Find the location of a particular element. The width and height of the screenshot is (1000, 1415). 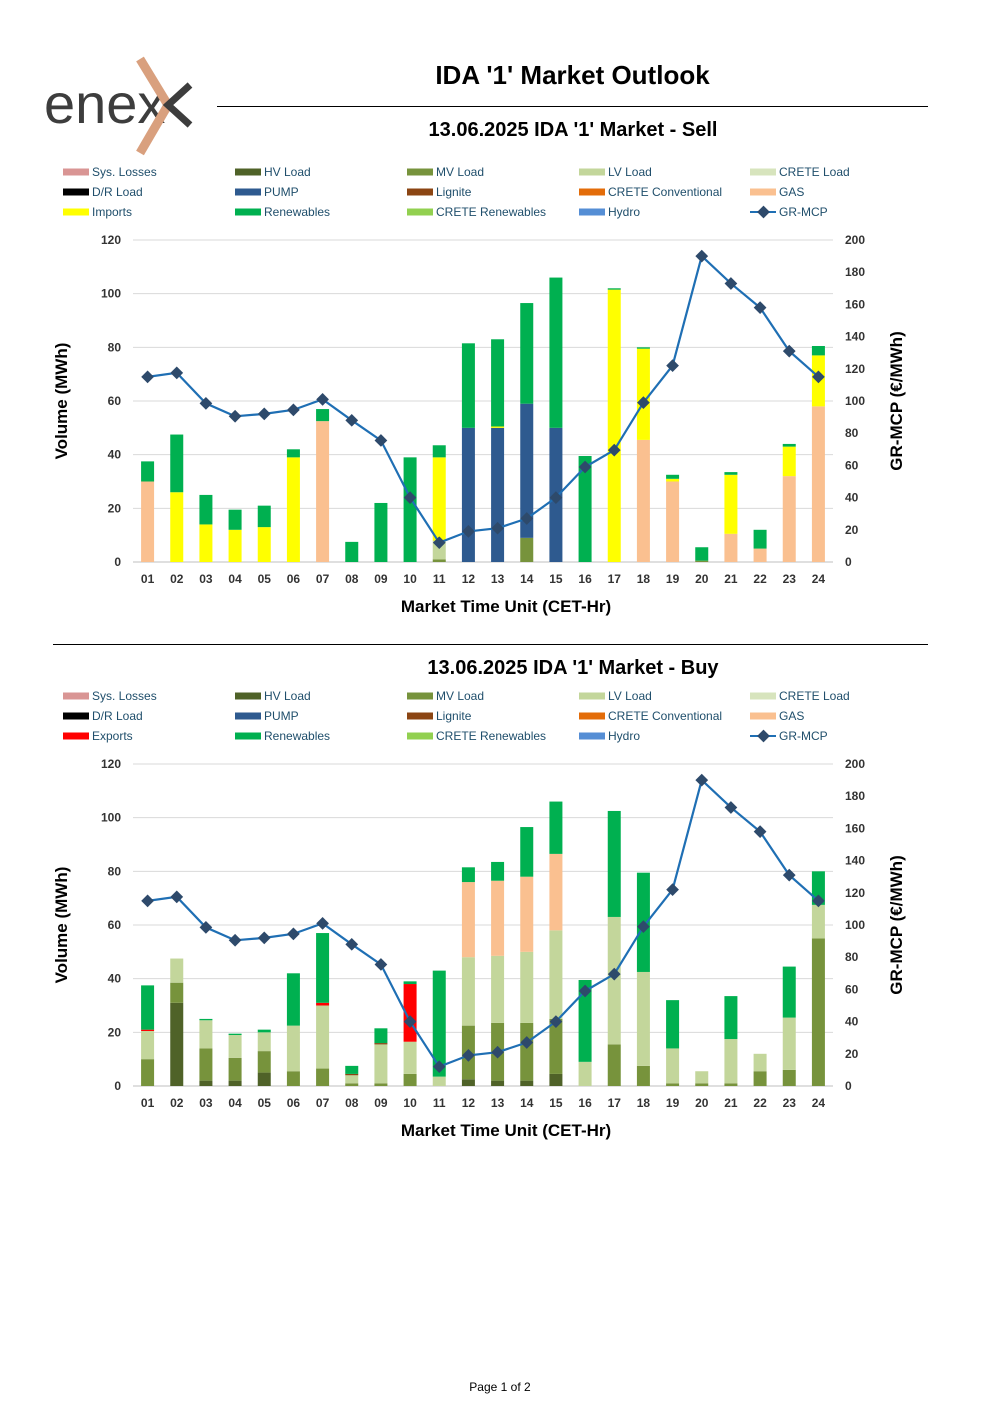

legend-item: CRETE Conventional is located at coordinates (650, 192).